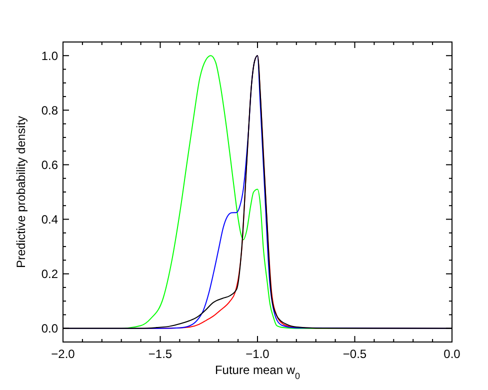 The height and width of the screenshot is (390, 488). Describe the element at coordinates (258, 354) in the screenshot. I see `x-tick-label: −1.0` at that location.